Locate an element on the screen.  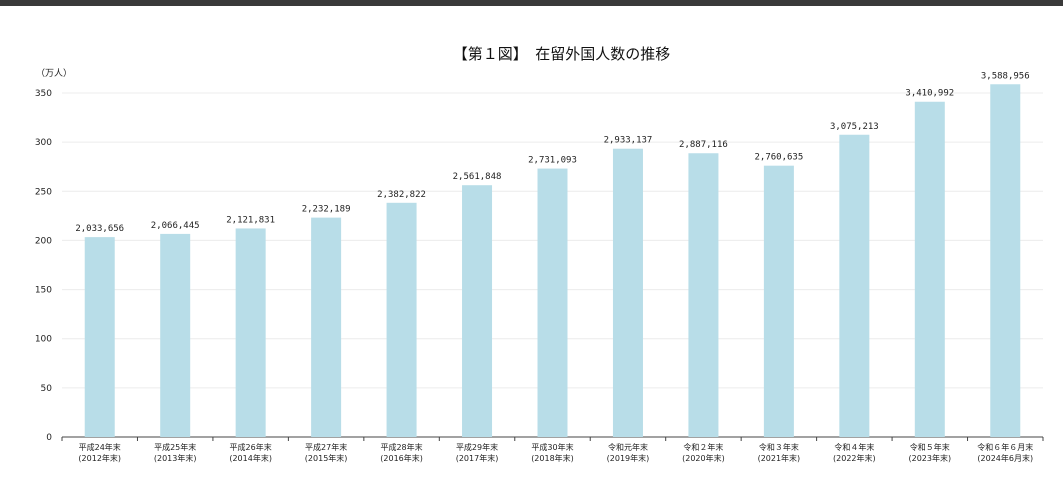
top-border-bar is located at coordinates (531, 3).